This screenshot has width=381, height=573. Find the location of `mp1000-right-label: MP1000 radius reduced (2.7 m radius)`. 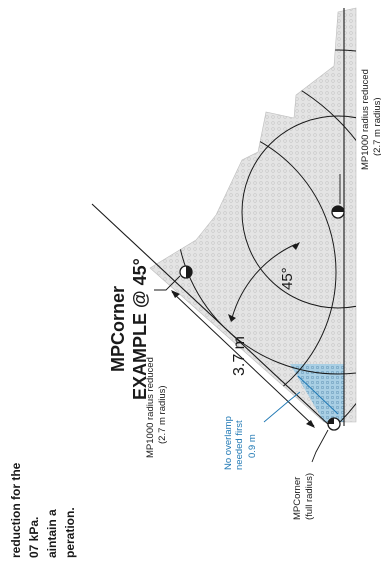

mp1000-right-label: MP1000 radius reduced (2.7 m radius) is located at coordinates (370, 119).